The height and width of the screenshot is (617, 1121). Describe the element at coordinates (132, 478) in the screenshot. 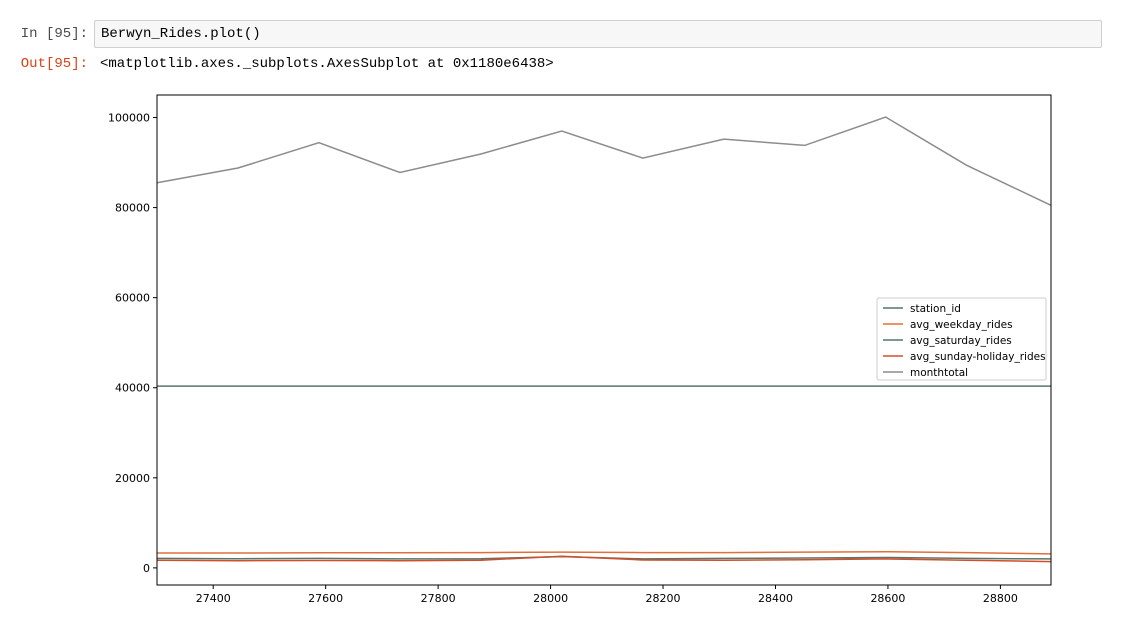

I see `y-tick-label: 20000` at that location.